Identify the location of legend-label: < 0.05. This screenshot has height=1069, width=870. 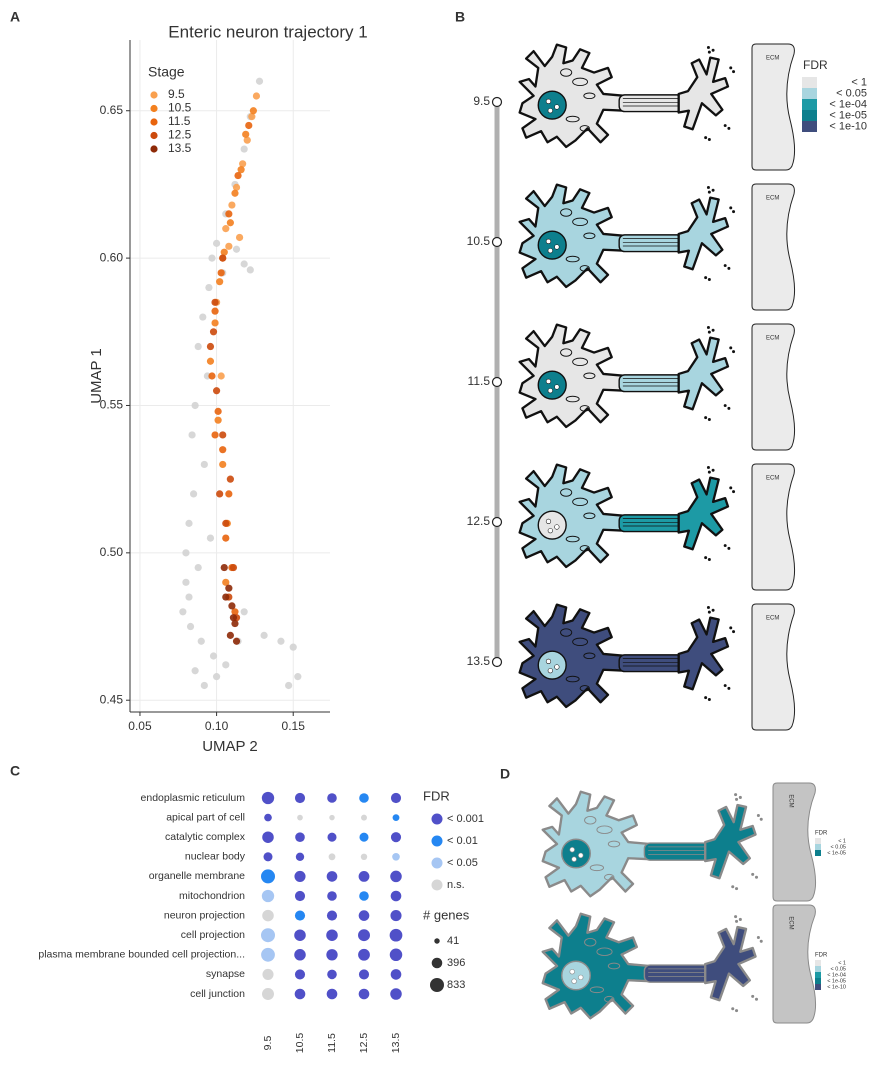
(462, 863).